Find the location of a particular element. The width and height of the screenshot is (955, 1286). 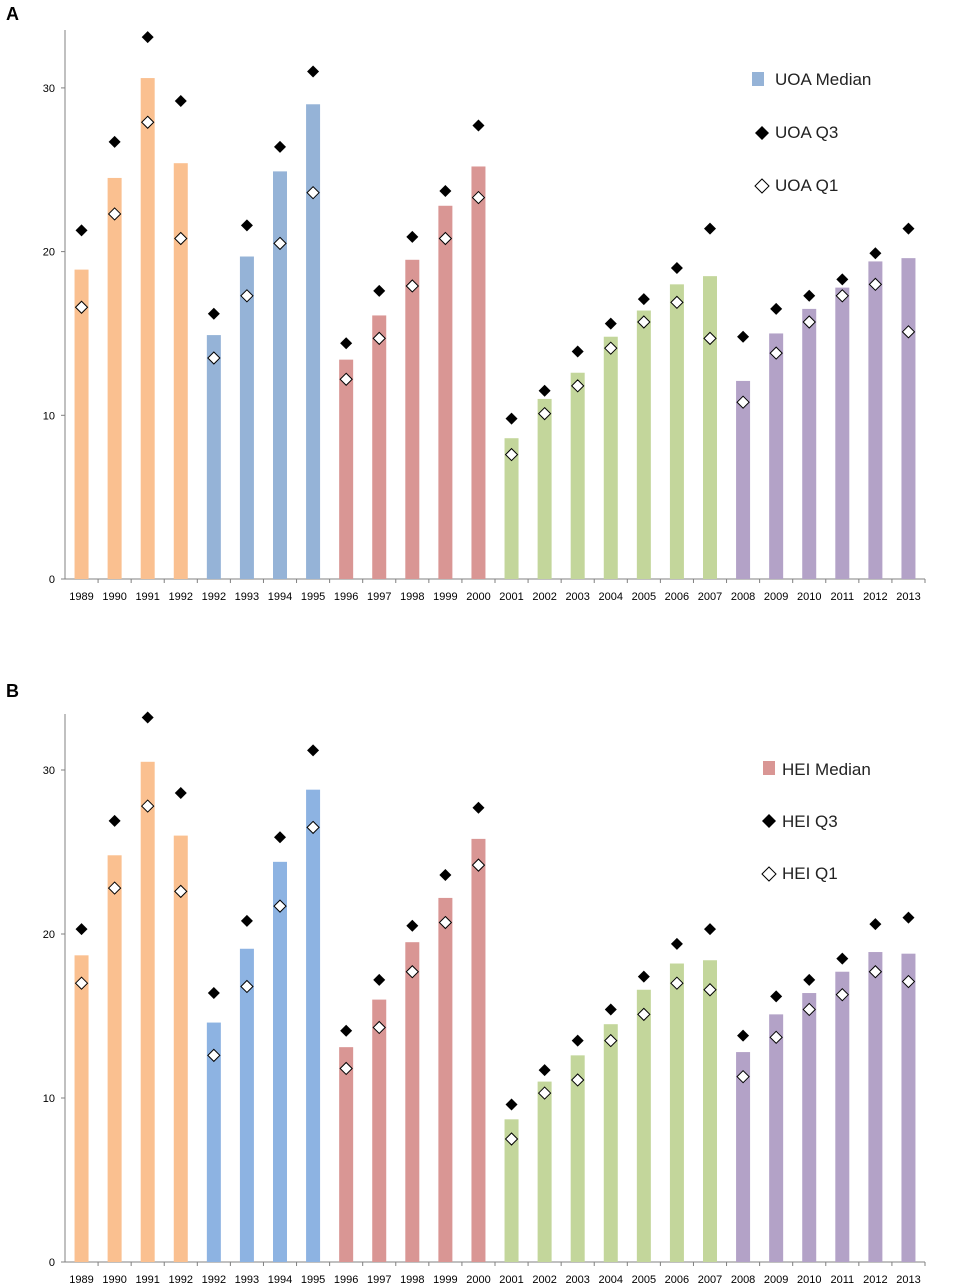

x-tick-label: 1989 is located at coordinates (81, 1280).